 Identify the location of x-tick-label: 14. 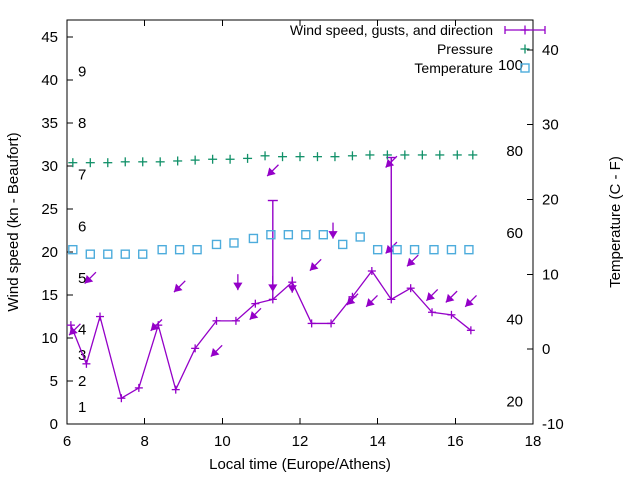
(377, 441).